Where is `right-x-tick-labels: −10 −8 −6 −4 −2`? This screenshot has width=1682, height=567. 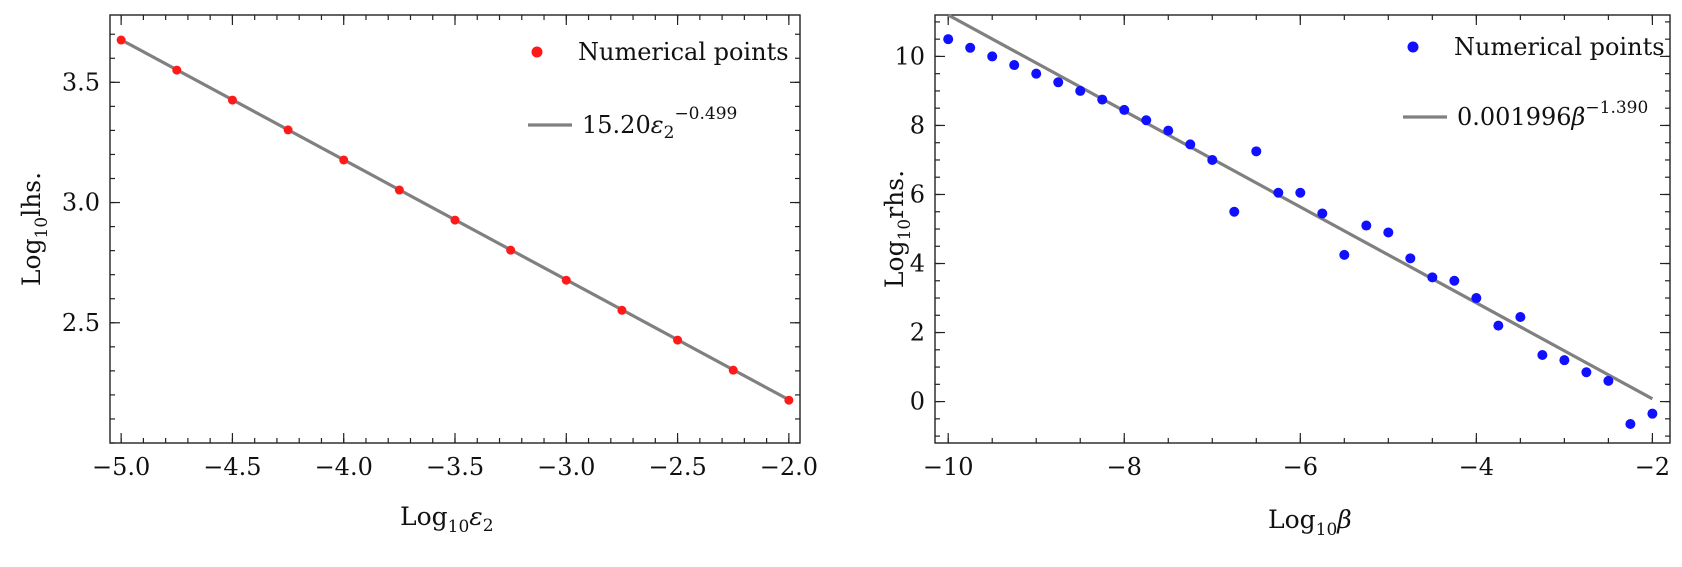
right-x-tick-labels: −10 −8 −6 −4 −2 is located at coordinates (1296, 467).